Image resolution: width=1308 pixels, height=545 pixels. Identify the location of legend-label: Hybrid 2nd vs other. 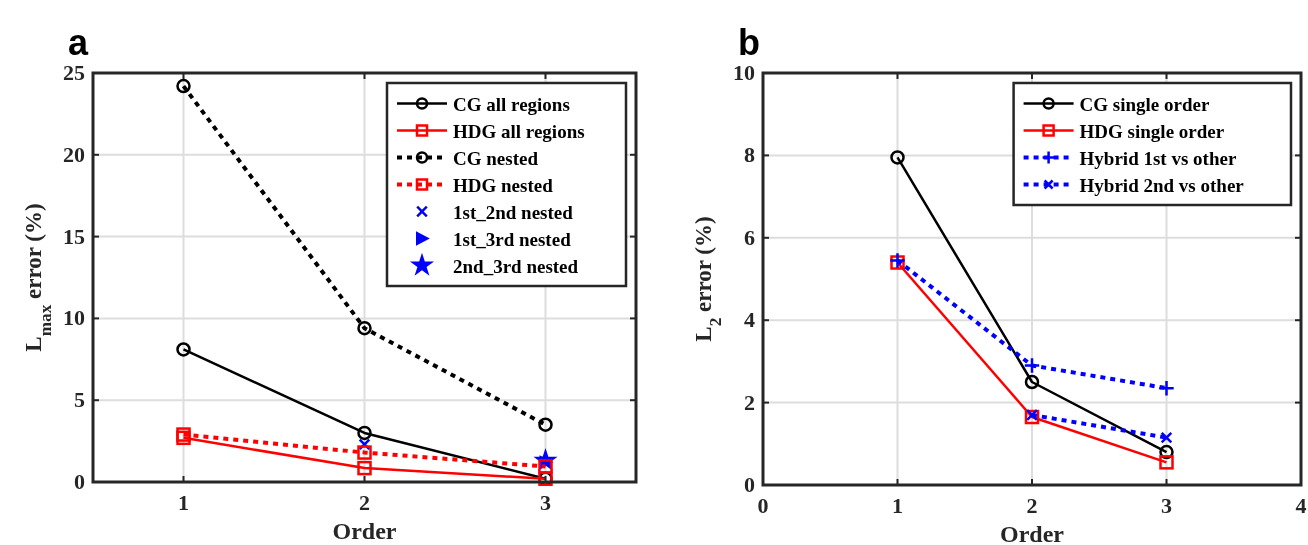
(1162, 185).